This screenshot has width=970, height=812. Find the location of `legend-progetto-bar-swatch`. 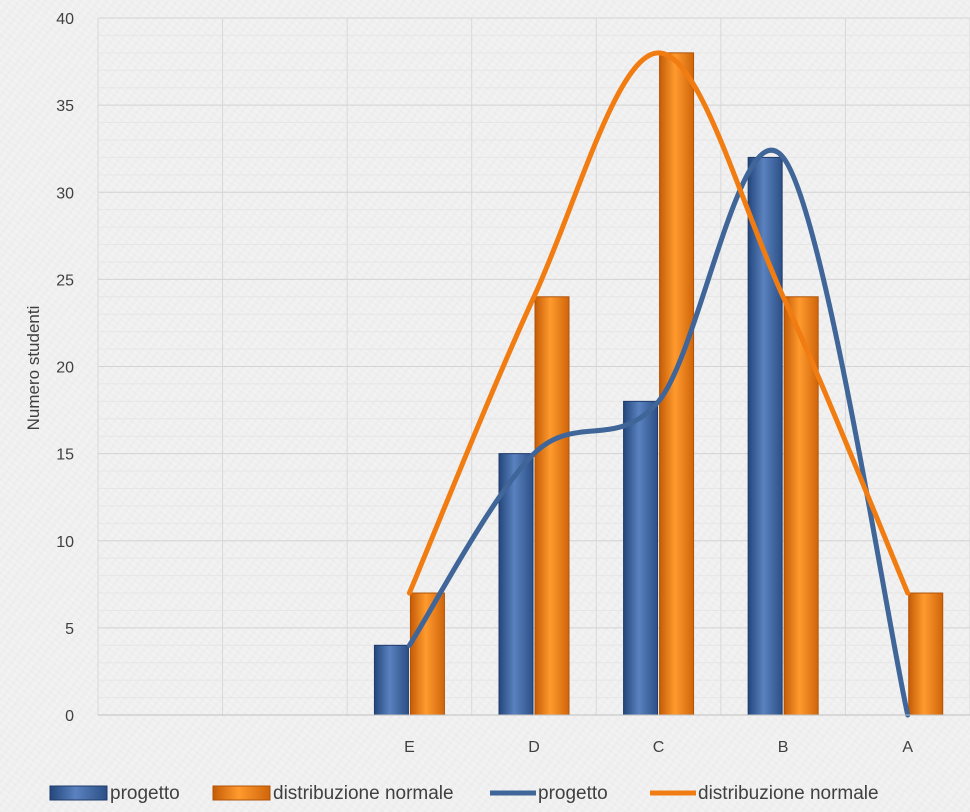

legend-progetto-bar-swatch is located at coordinates (78, 793).